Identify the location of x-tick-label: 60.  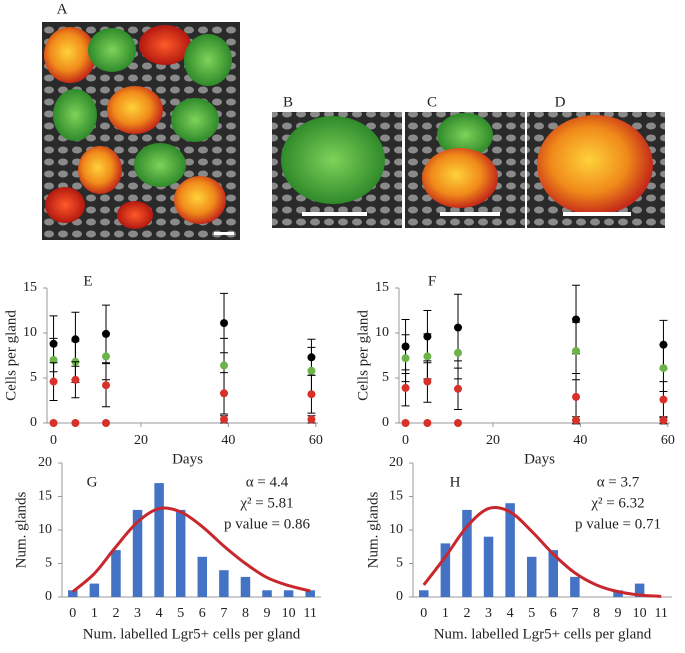
(668, 440).